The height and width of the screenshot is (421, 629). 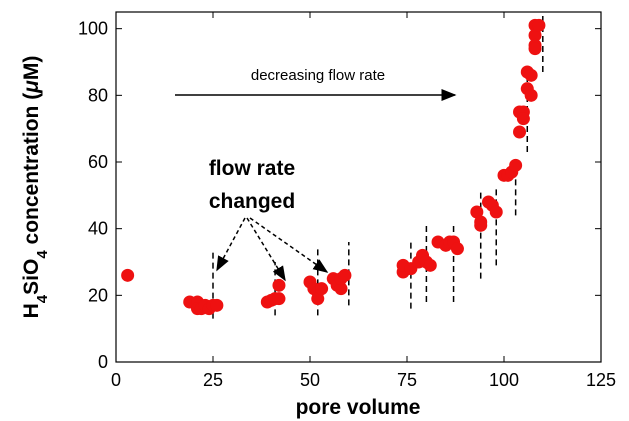 What do you see at coordinates (98, 229) in the screenshot?
I see `y-tick-label: 40` at bounding box center [98, 229].